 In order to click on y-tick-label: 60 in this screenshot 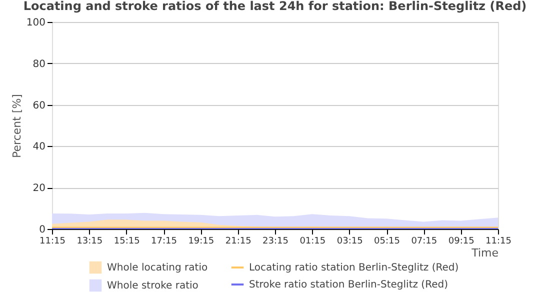, I will do `click(39, 106)`.